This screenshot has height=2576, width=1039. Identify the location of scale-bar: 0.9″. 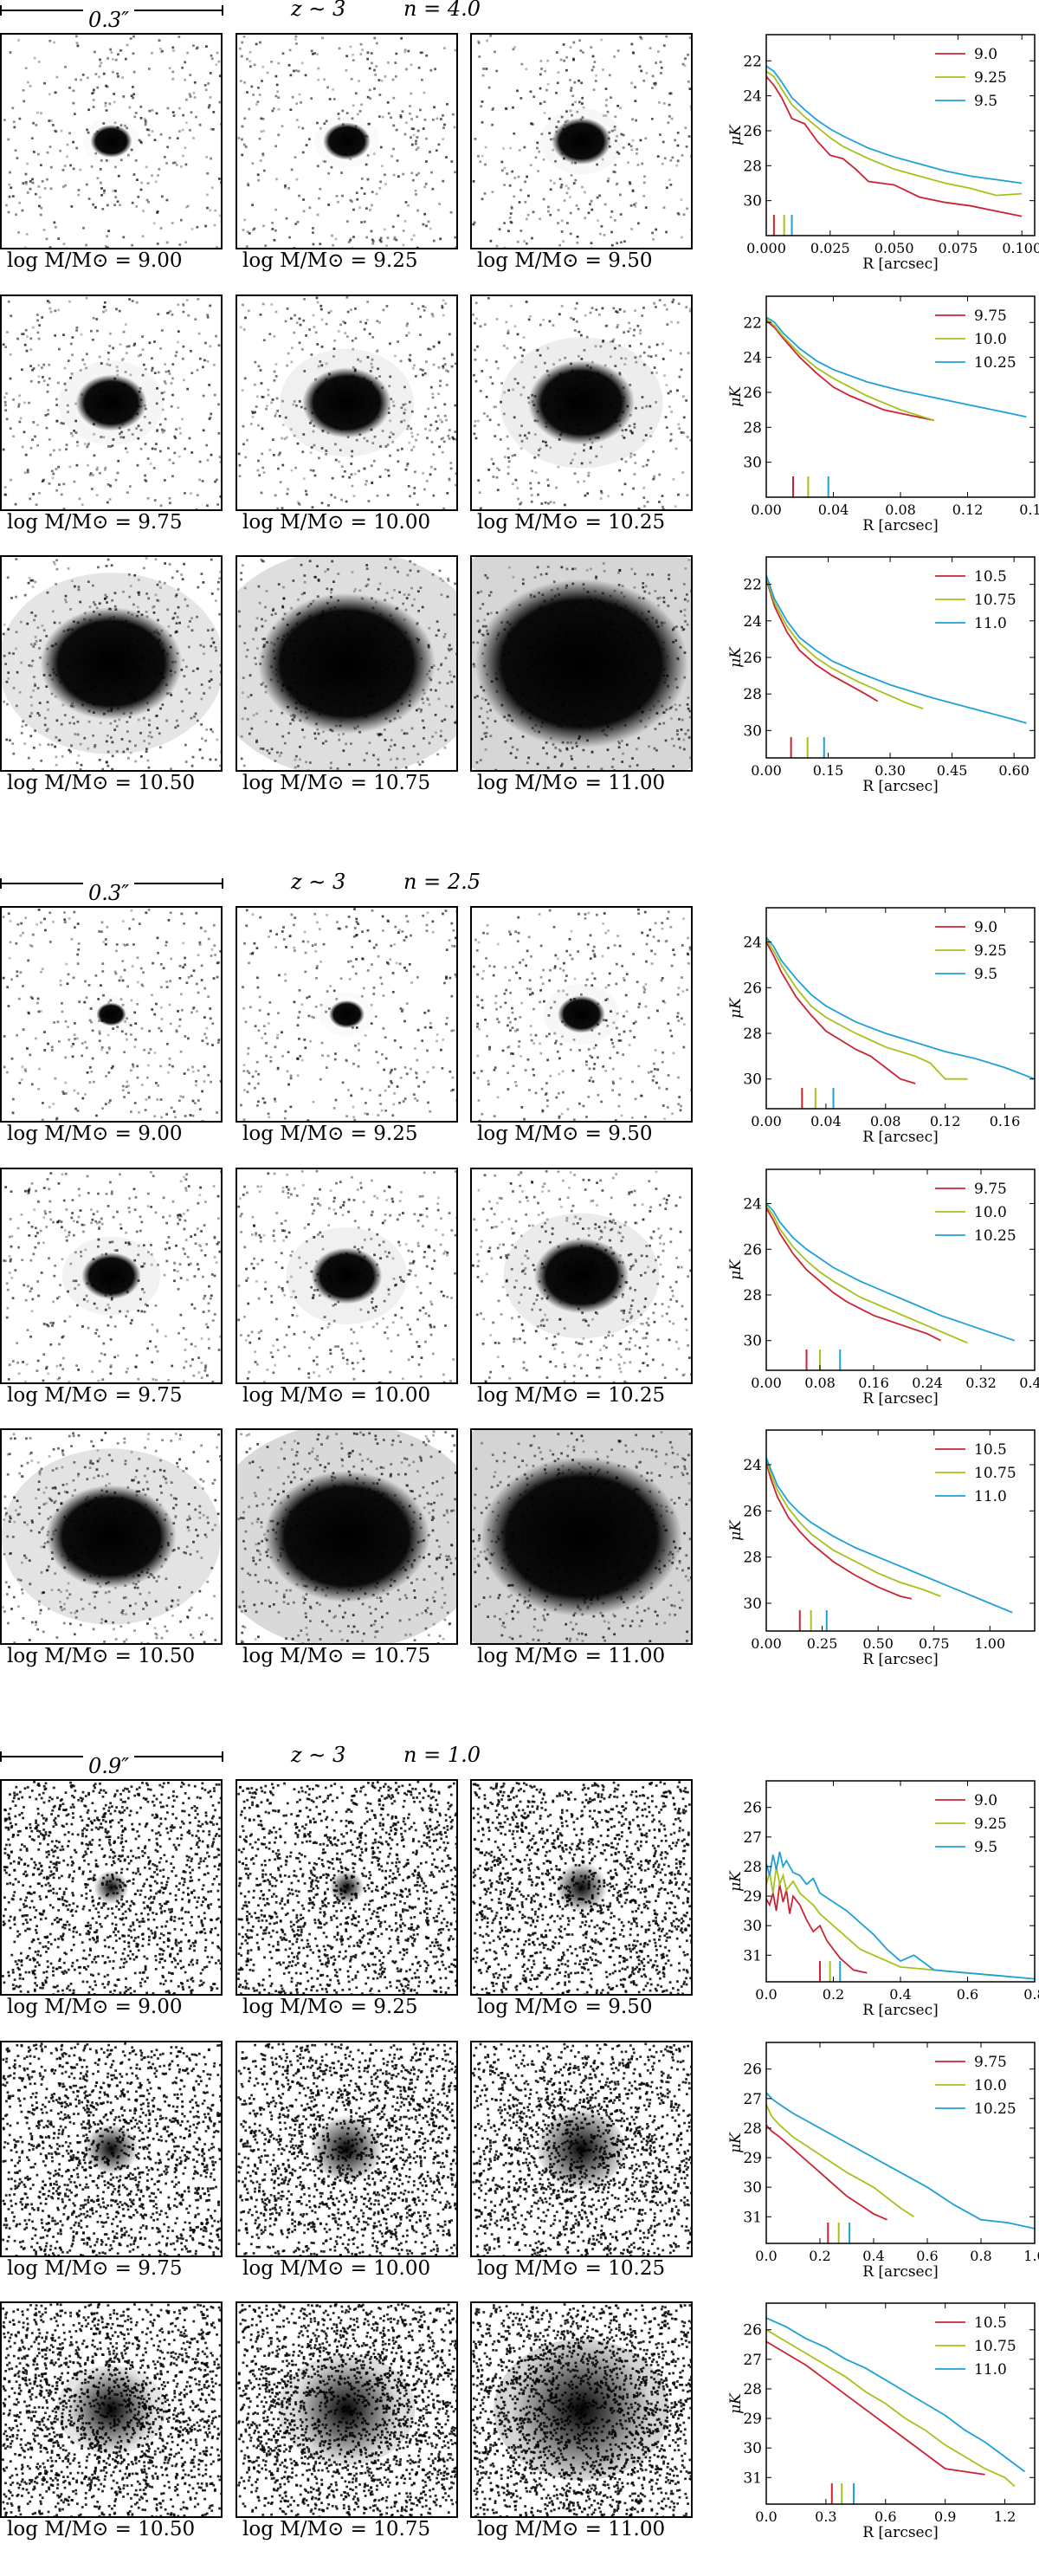
(112, 1764).